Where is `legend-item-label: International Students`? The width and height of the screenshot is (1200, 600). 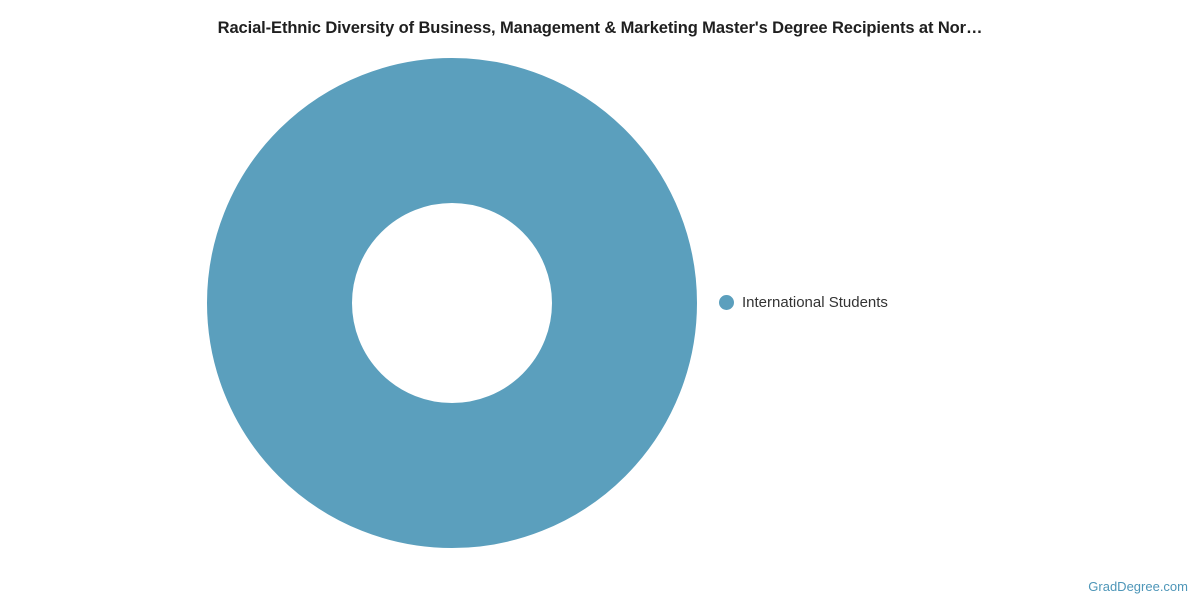 legend-item-label: International Students is located at coordinates (815, 302).